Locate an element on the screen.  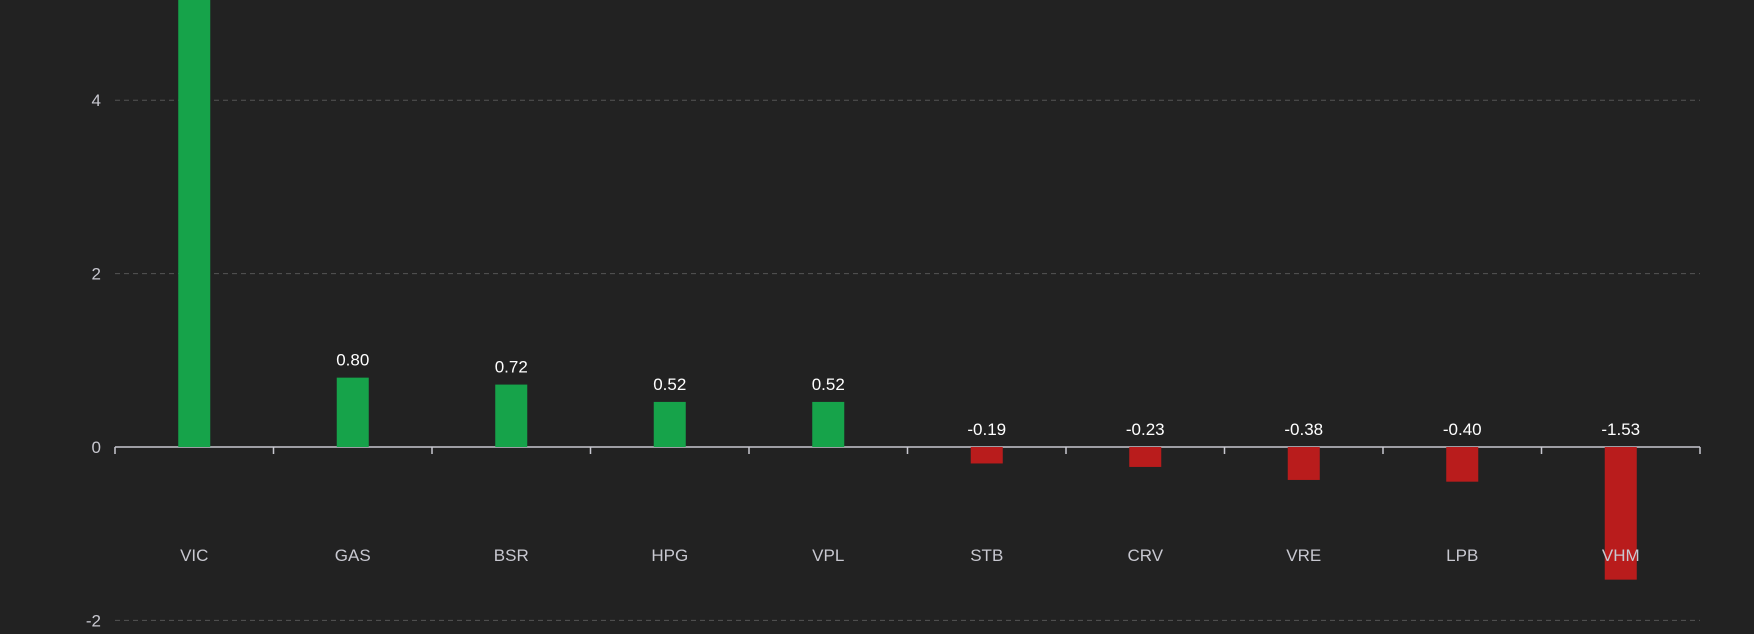
x-tick-label-lpb: LPB is located at coordinates (1462, 555).